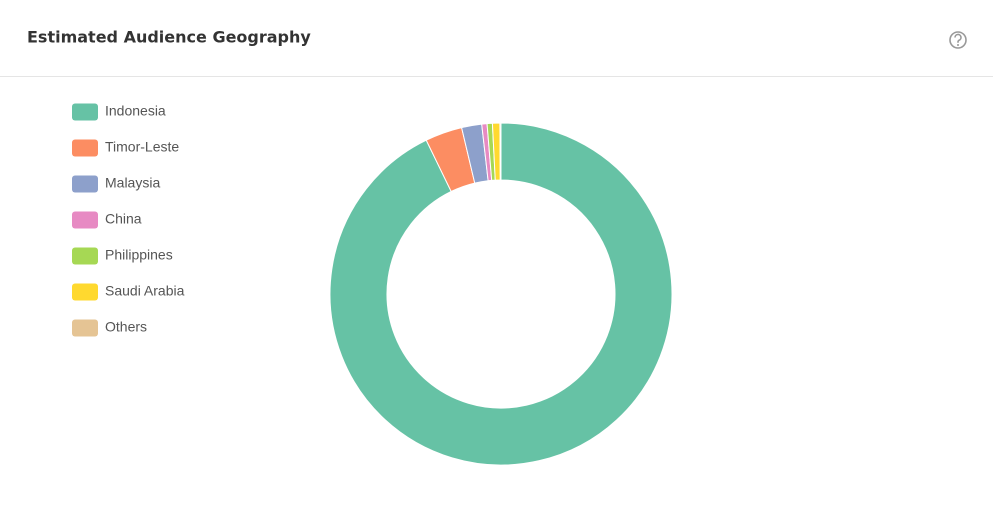  I want to click on legend-label: Malaysia, so click(132, 183).